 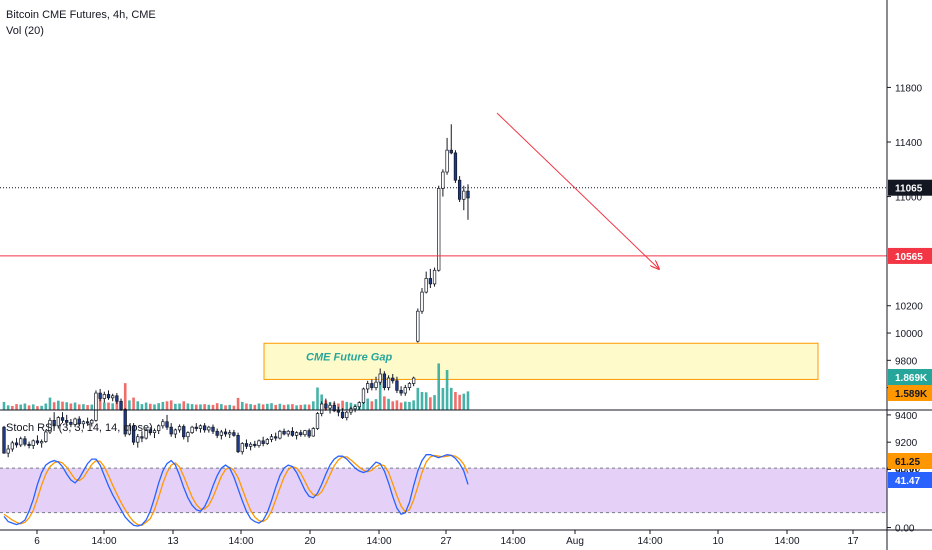 I want to click on price-tick-label: 9400, so click(x=906, y=416).